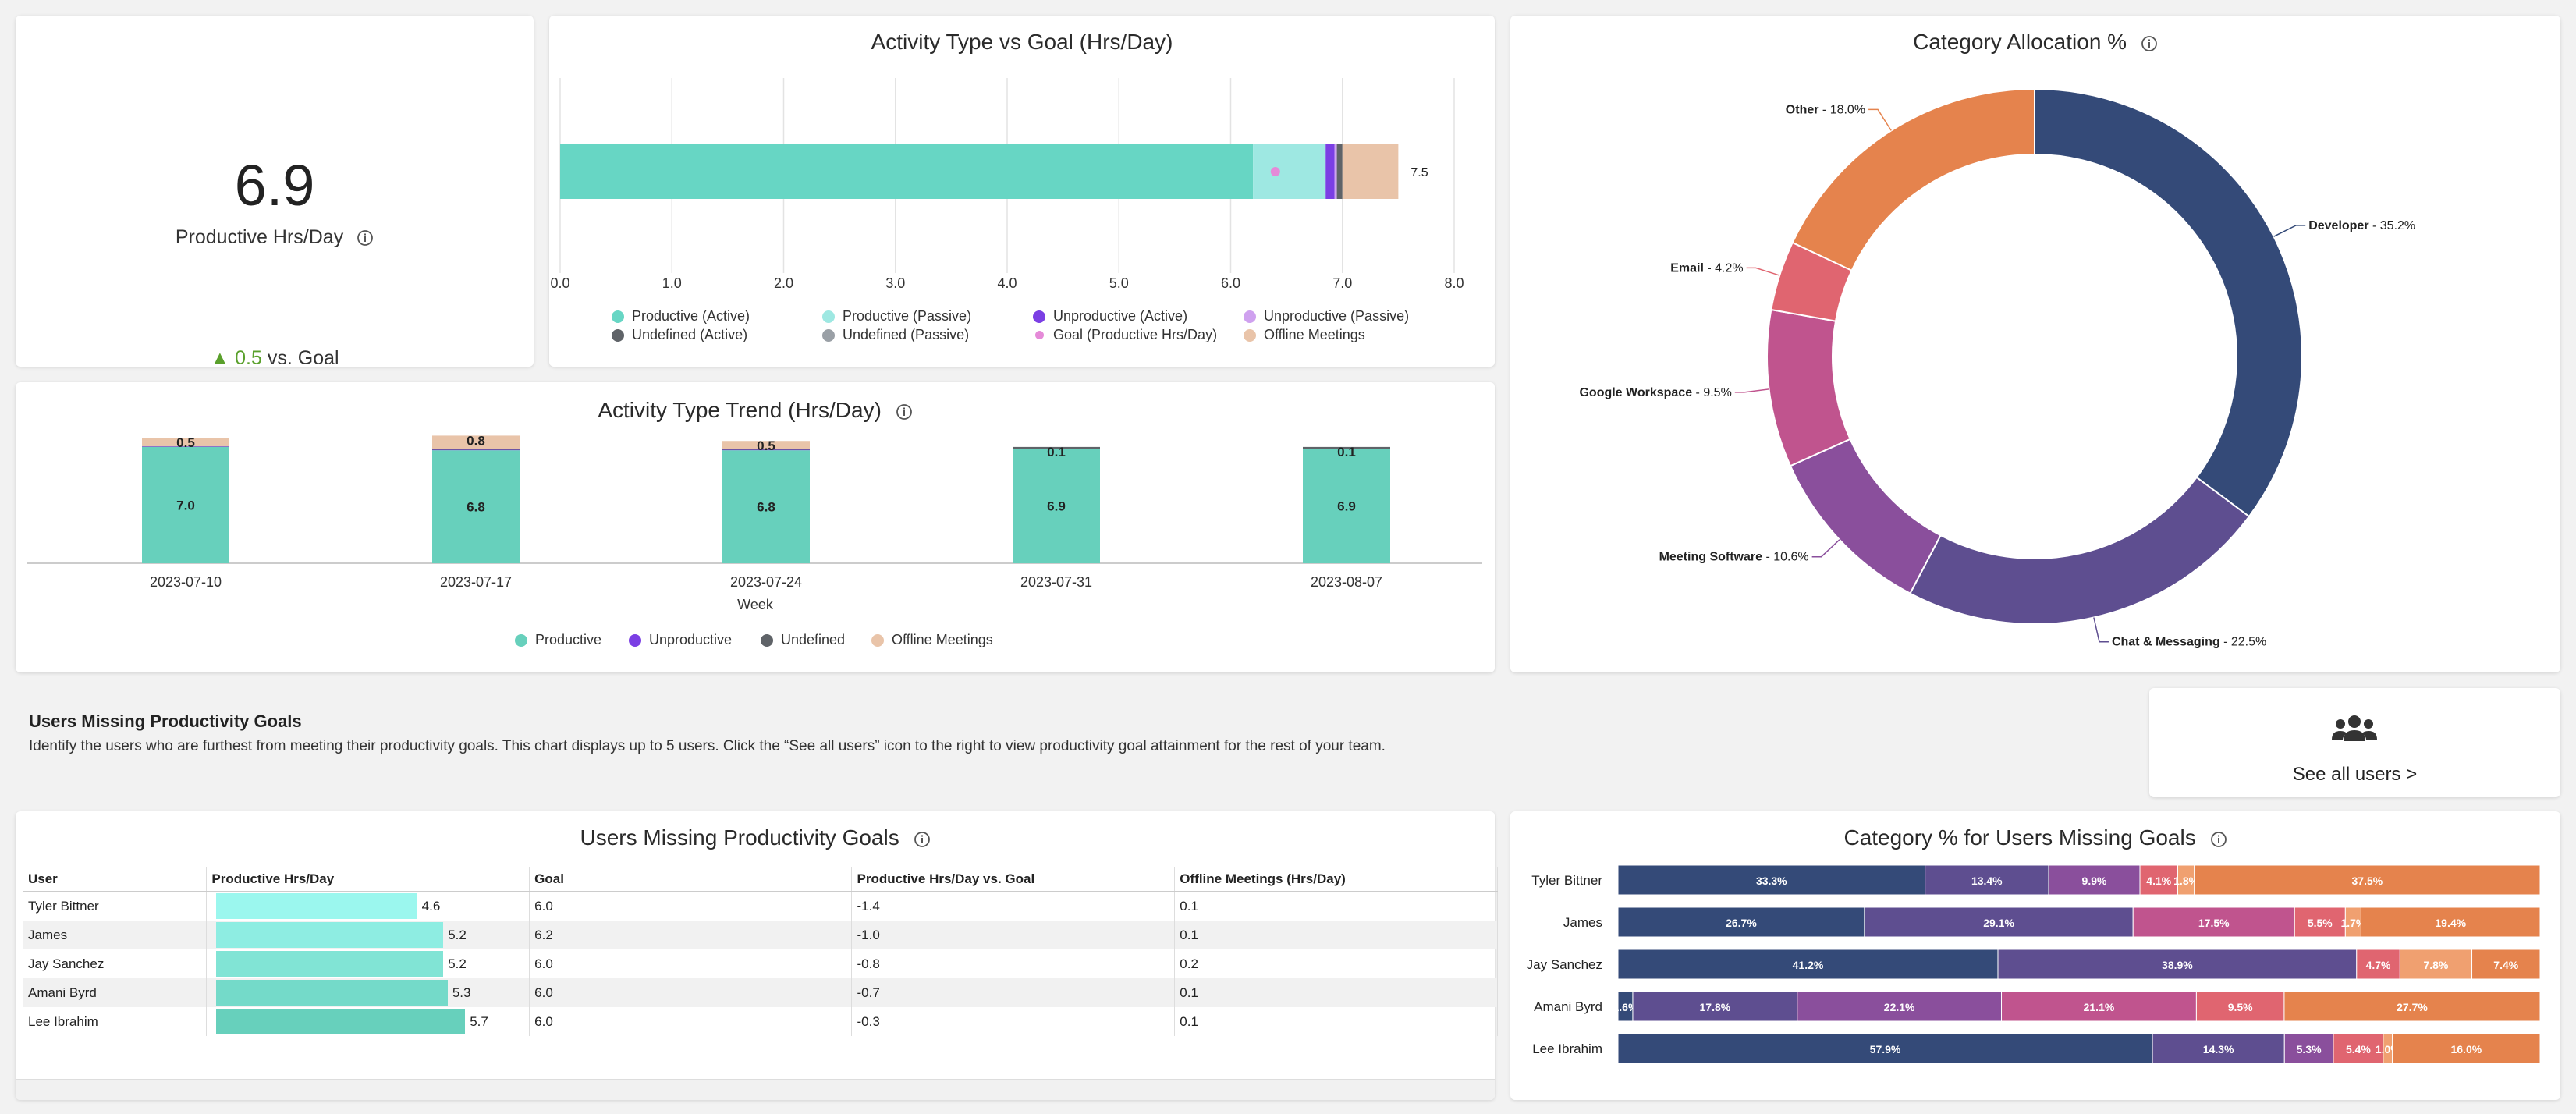 The height and width of the screenshot is (1114, 2576). I want to click on table-row: Lee Ibrahim 5.7 6.0 -0.3 0.1, so click(760, 1021).